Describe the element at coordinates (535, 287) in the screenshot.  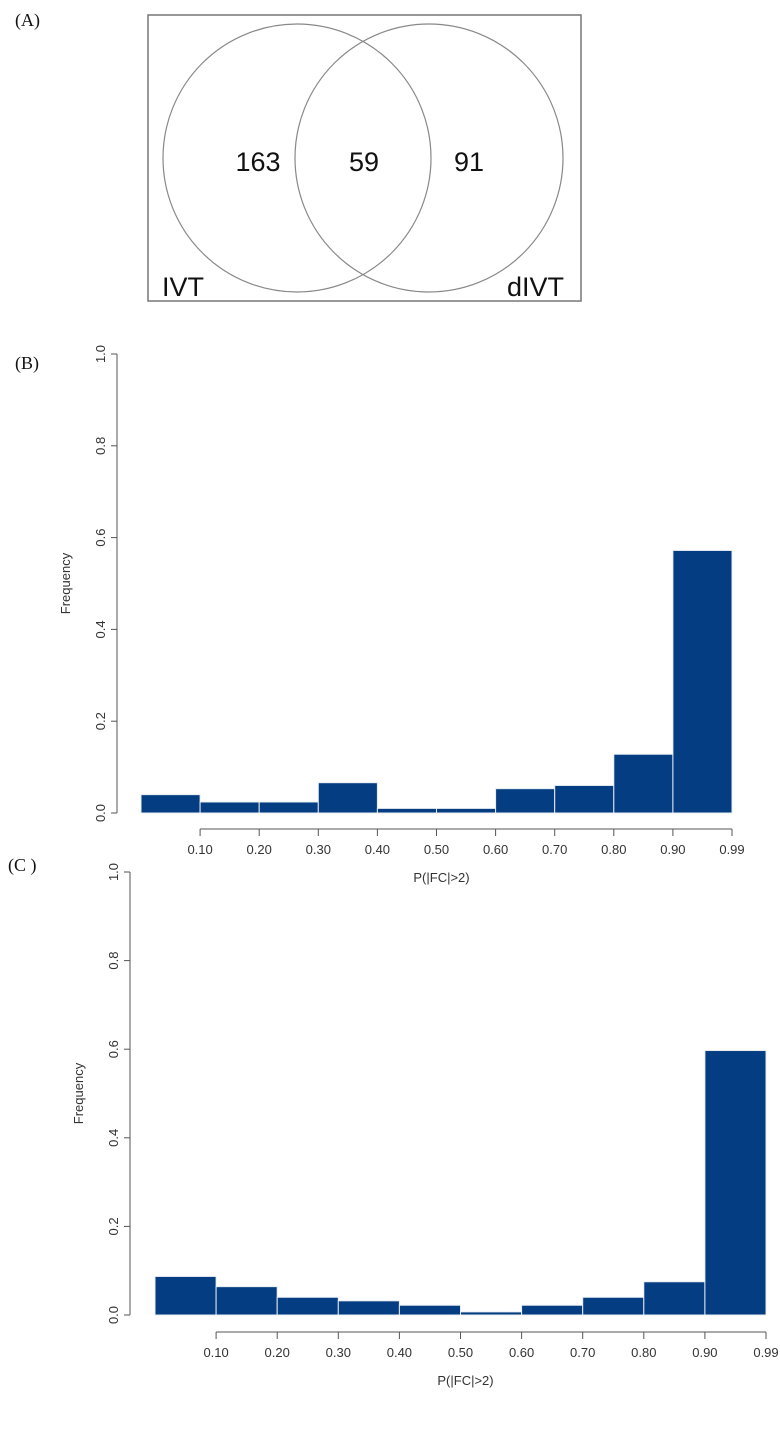
I see `venn-set-label-divt: dIVT` at that location.